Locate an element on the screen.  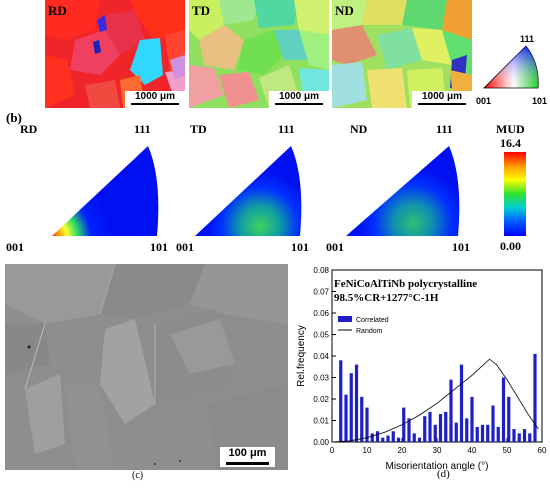
ipf-rd: RD 111 001 101 is located at coordinates (92, 188).